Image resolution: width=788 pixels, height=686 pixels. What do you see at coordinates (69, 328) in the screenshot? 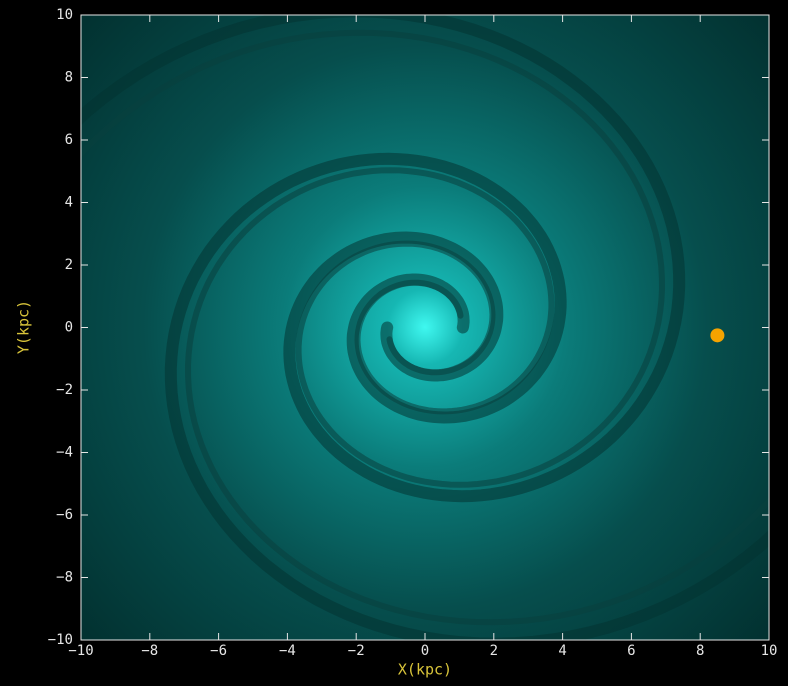
I see `y-tick-label: 0` at bounding box center [69, 328].